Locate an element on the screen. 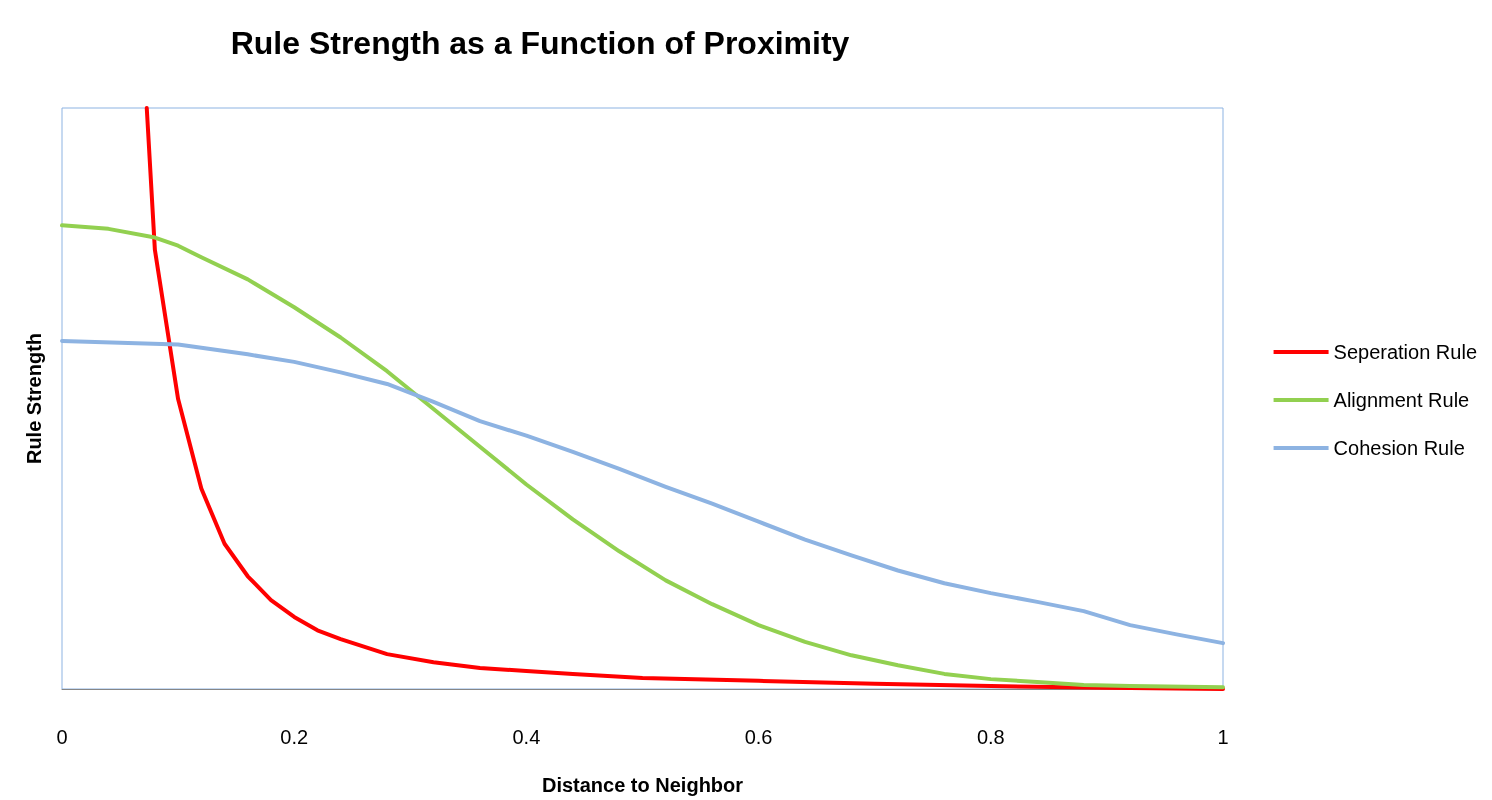 The image size is (1492, 800). legend-label: Cohesion Rule is located at coordinates (1399, 448).